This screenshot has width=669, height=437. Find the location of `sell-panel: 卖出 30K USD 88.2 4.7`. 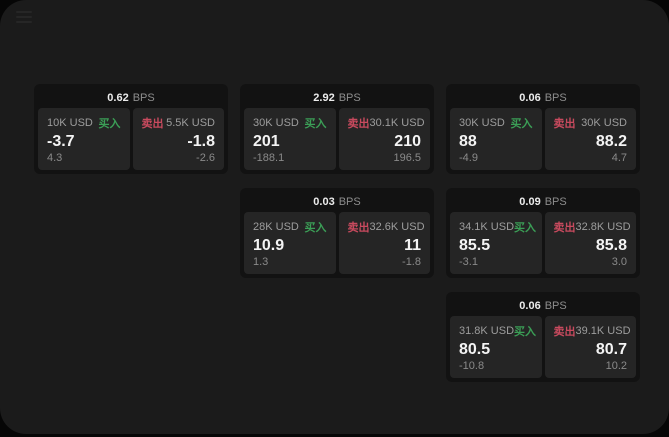

sell-panel: 卖出 30K USD 88.2 4.7 is located at coordinates (590, 139).